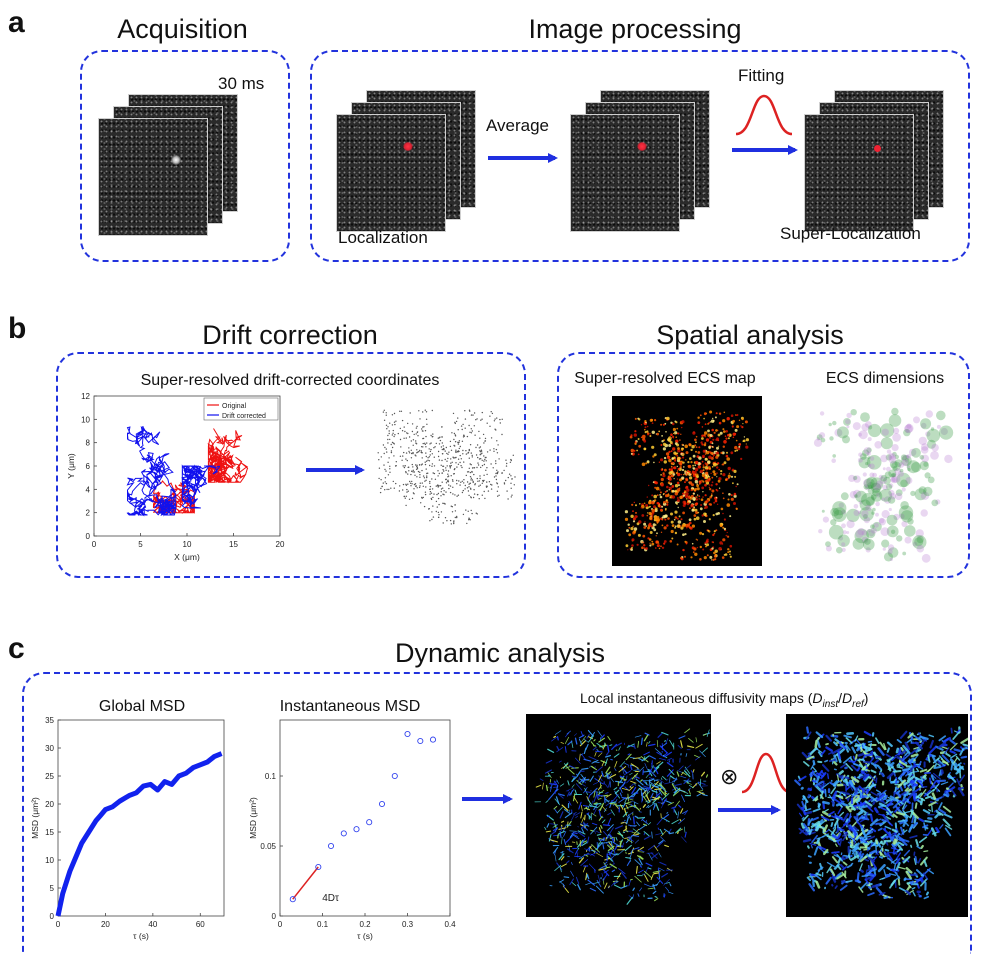 This screenshot has width=989, height=956. Describe the element at coordinates (88, 536) in the screenshot. I see `y-tick-label: 0` at that location.